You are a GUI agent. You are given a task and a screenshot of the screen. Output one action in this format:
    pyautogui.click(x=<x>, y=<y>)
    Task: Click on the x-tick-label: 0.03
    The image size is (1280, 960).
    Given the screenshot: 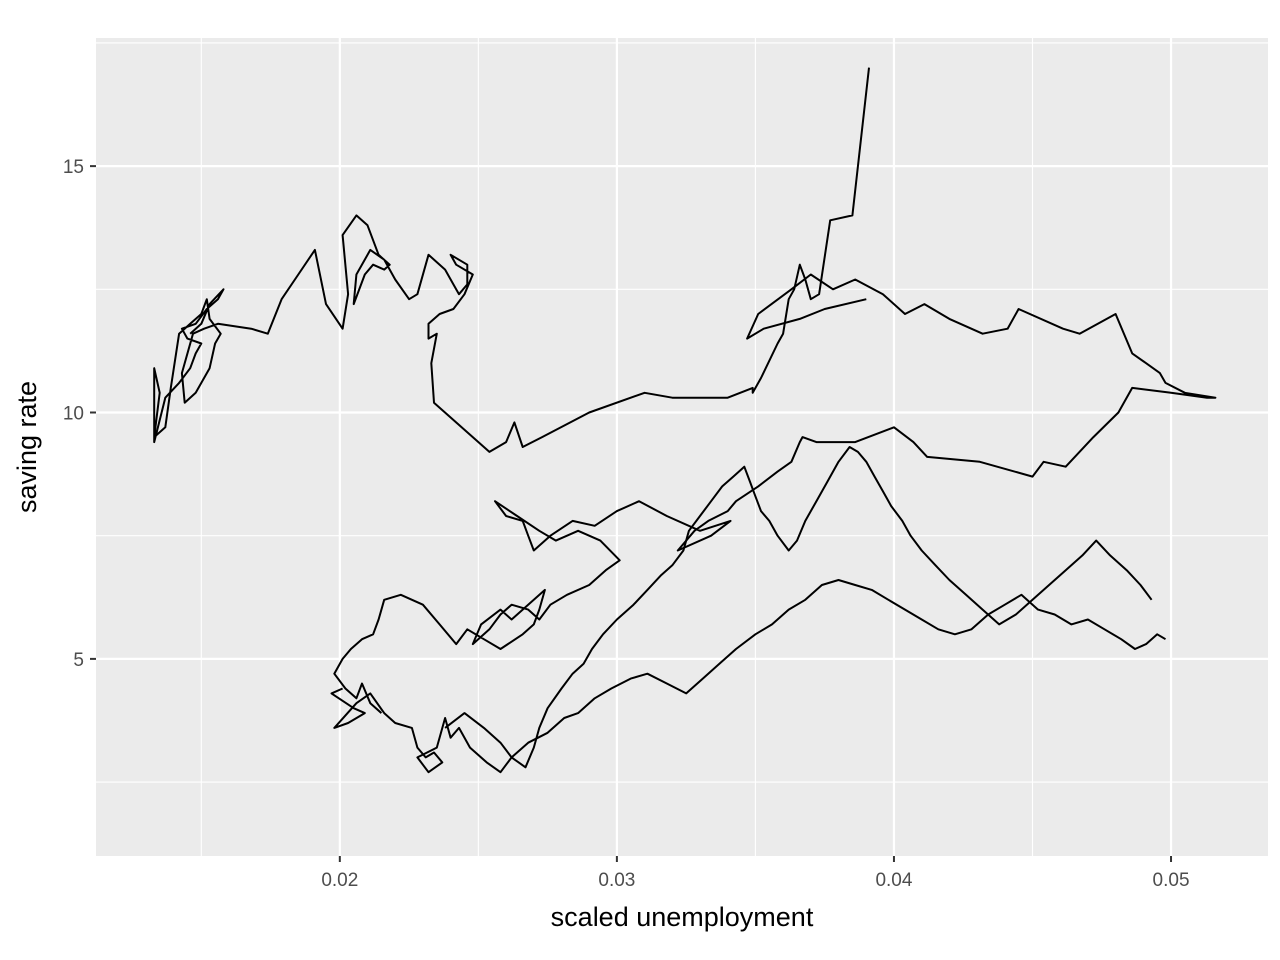 What is the action you would take?
    pyautogui.click(x=616, y=880)
    